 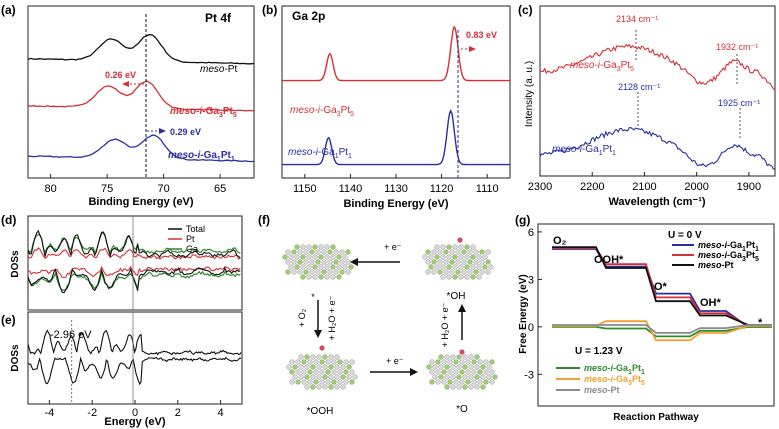 What do you see at coordinates (442, 189) in the screenshot?
I see `panel-b-xtick-label: 1120` at bounding box center [442, 189].